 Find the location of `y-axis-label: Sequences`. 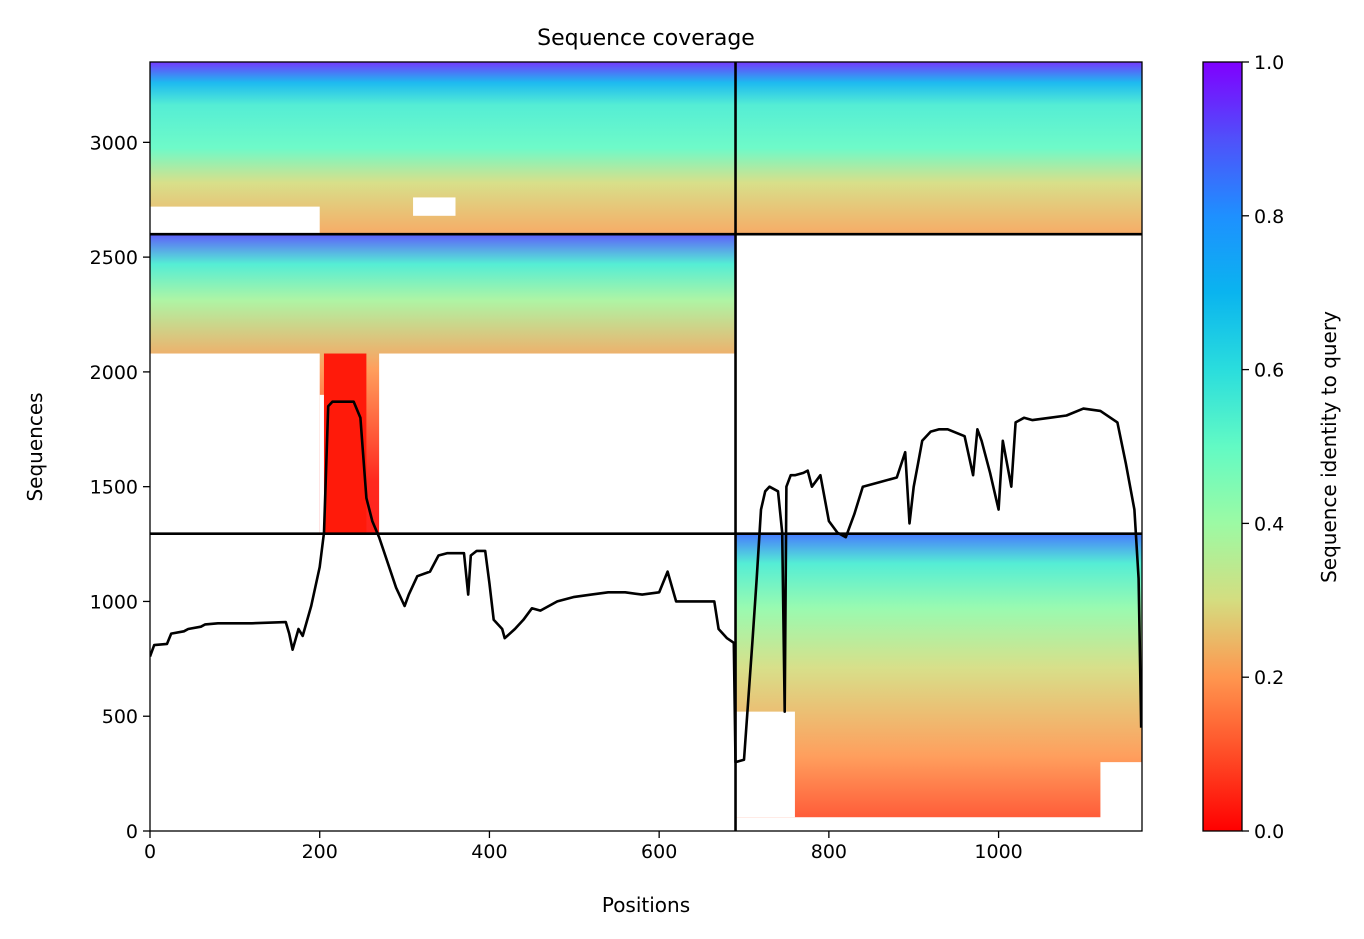

y-axis-label: Sequences is located at coordinates (35, 446).